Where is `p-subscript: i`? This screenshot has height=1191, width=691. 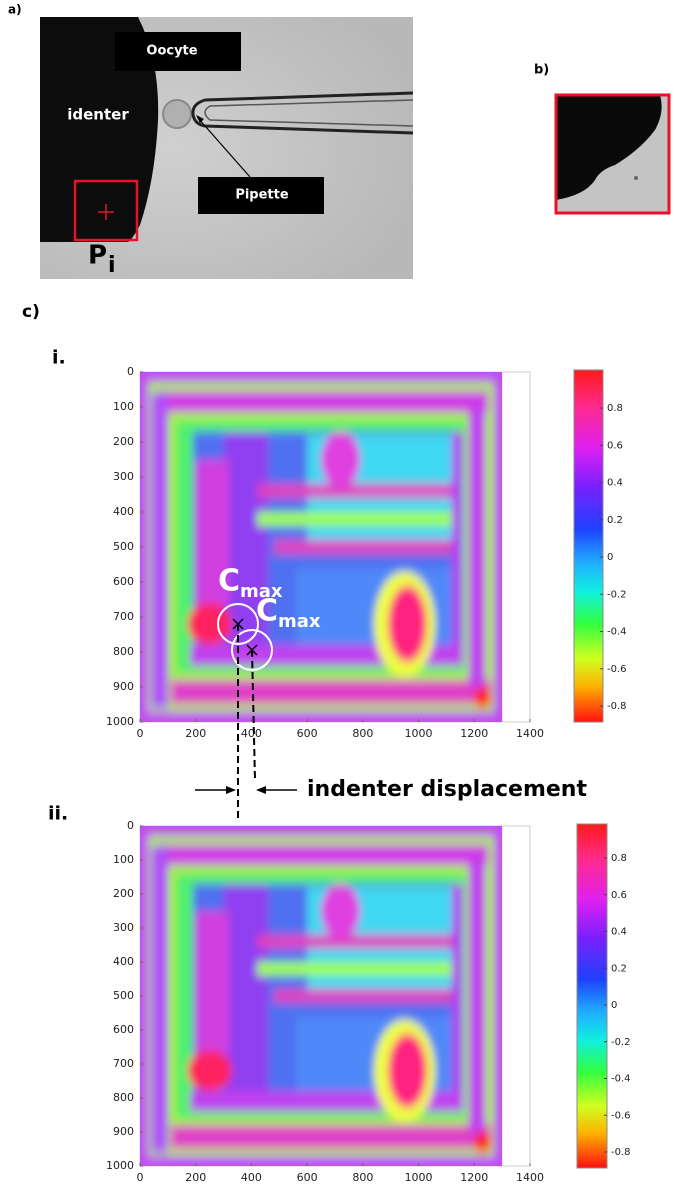 p-subscript: i is located at coordinates (112, 265).